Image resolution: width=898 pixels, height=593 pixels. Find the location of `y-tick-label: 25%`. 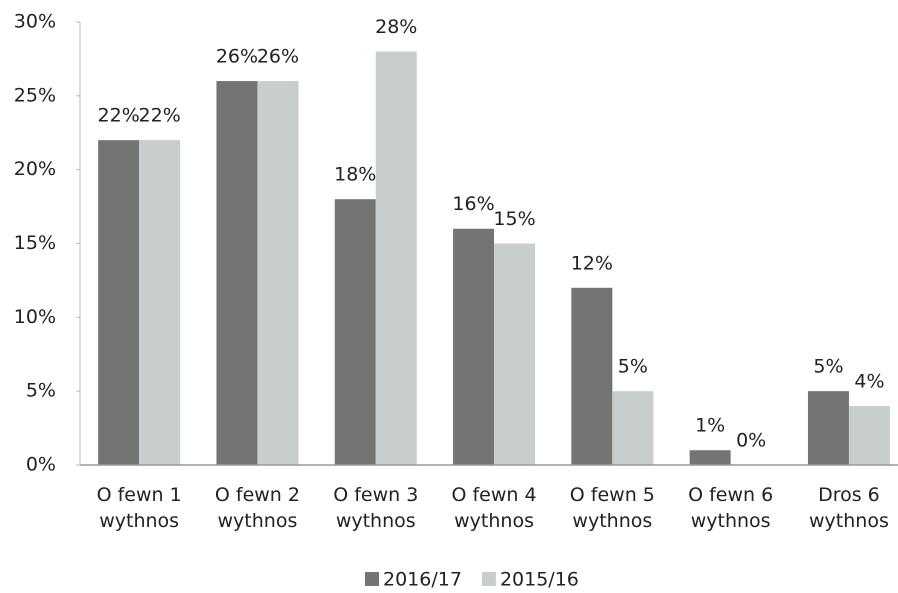

y-tick-label: 25% is located at coordinates (35, 95).